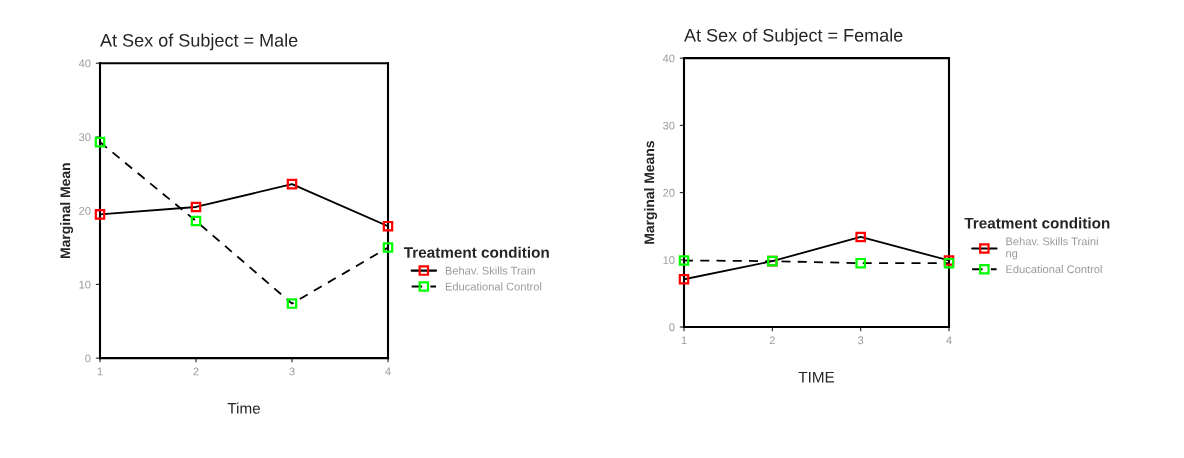 This screenshot has width=1184, height=458. I want to click on y-axis-title: Marginal Means, so click(651, 192).